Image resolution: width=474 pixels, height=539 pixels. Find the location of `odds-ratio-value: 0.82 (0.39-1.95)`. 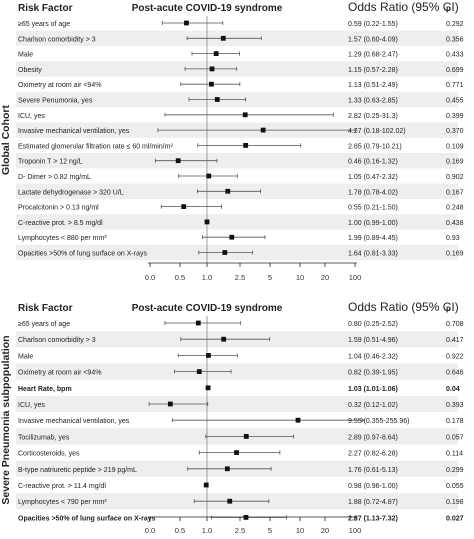

odds-ratio-value: 0.82 (0.39-1.95) is located at coordinates (373, 373).